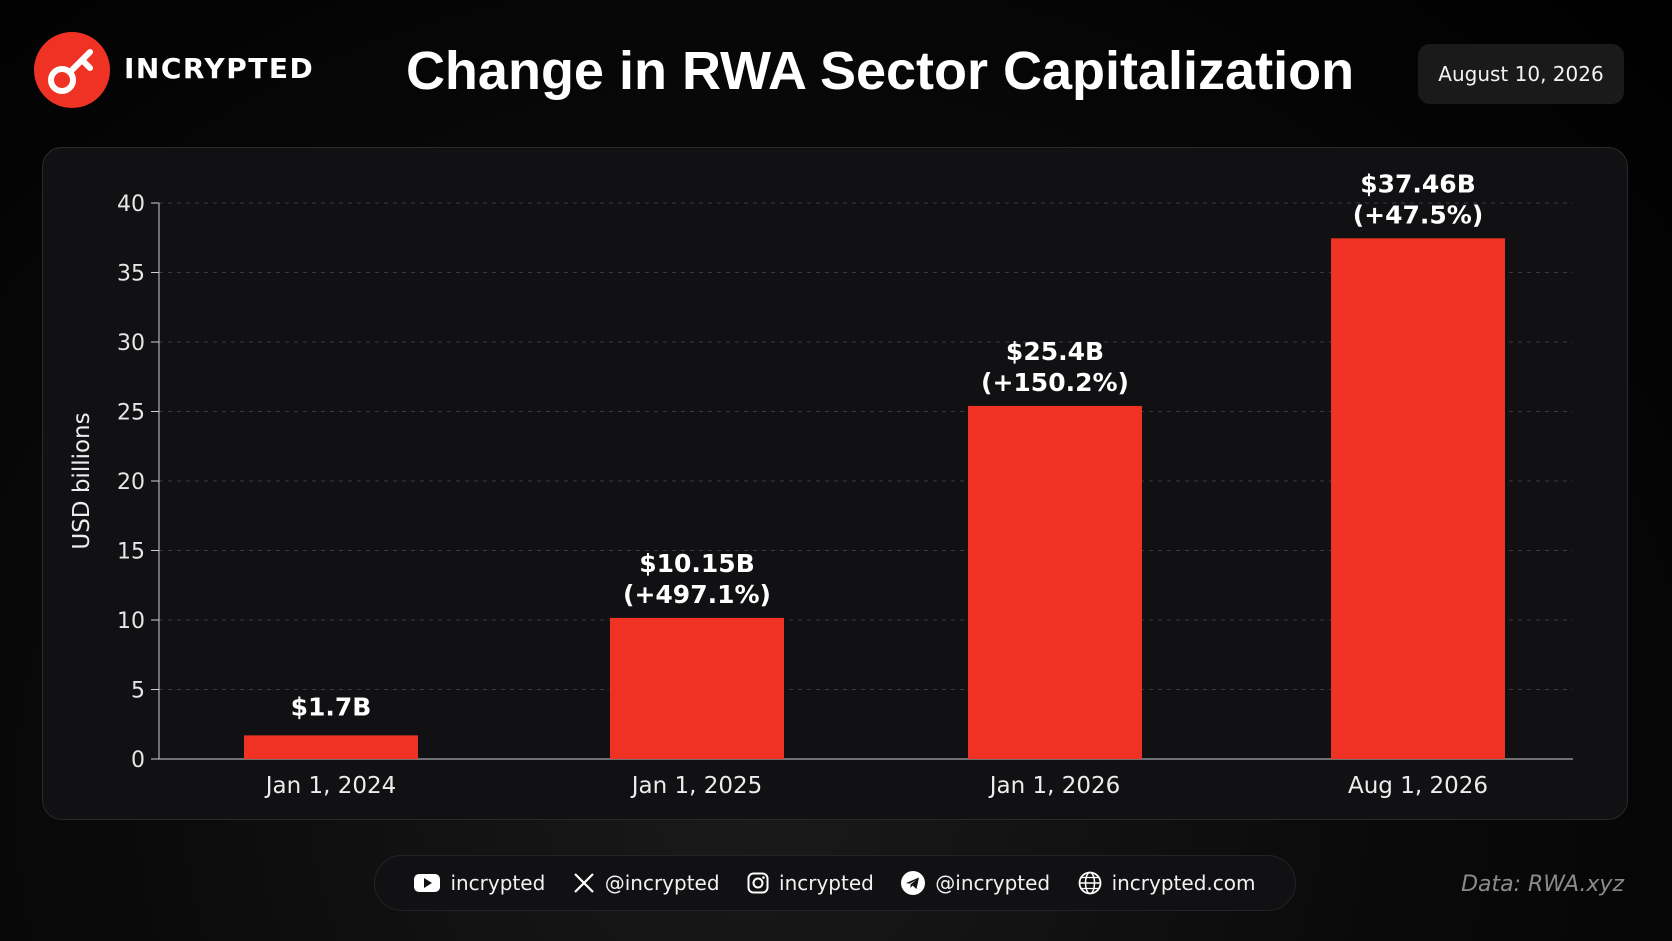 The image size is (1672, 941). I want to click on x-tick-label: Jan 1, 2026, so click(1054, 786).